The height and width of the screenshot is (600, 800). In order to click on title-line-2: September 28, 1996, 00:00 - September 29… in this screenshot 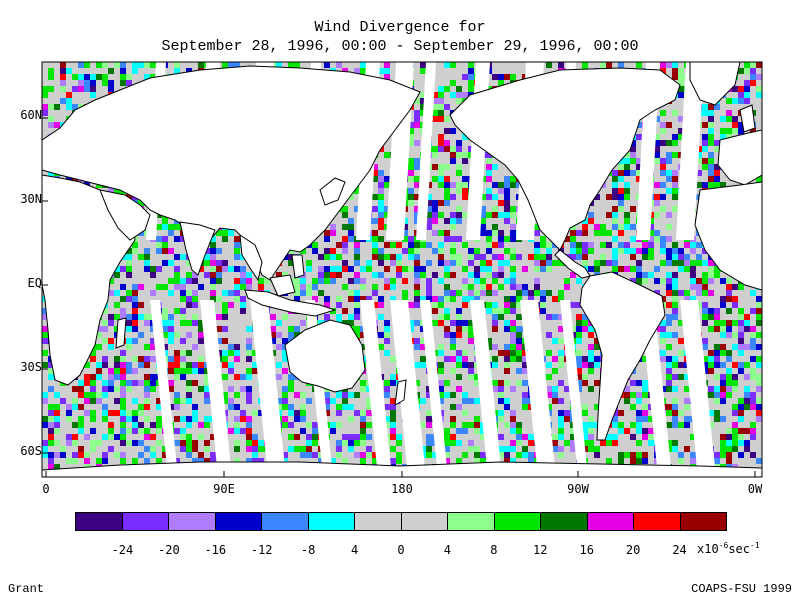, I will do `click(400, 46)`.